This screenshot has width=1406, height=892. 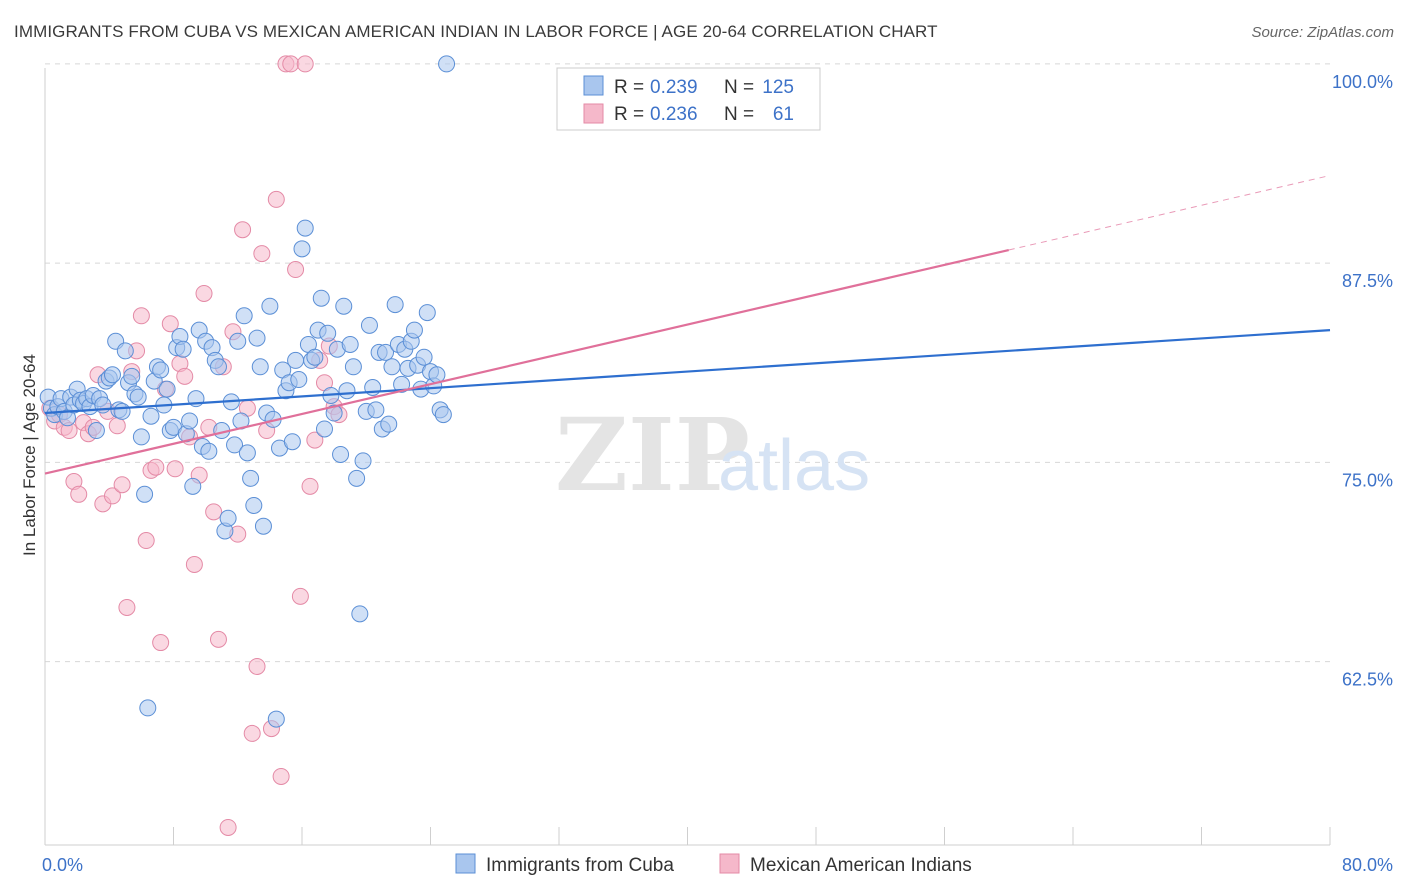 I want to click on legend-n-value-2: 61, so click(x=783, y=114).